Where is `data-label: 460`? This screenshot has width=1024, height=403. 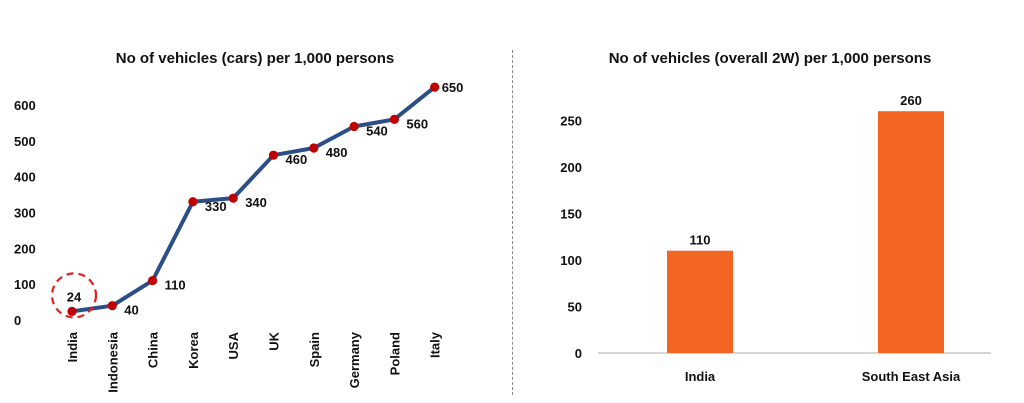 data-label: 460 is located at coordinates (297, 159).